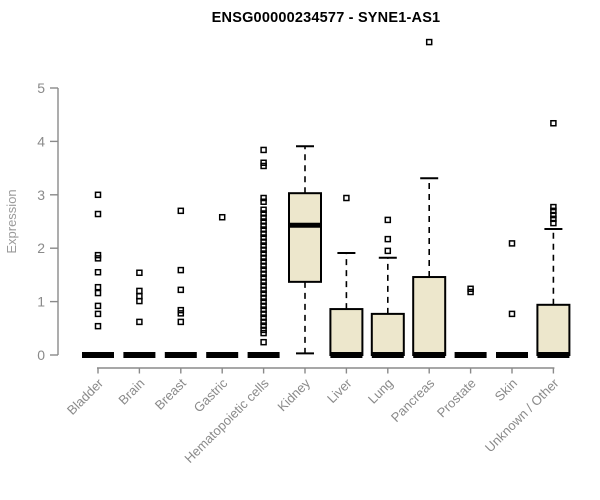 Image resolution: width=600 pixels, height=500 pixels. What do you see at coordinates (429, 198) in the screenshot?
I see `box-pancreas` at bounding box center [429, 198].